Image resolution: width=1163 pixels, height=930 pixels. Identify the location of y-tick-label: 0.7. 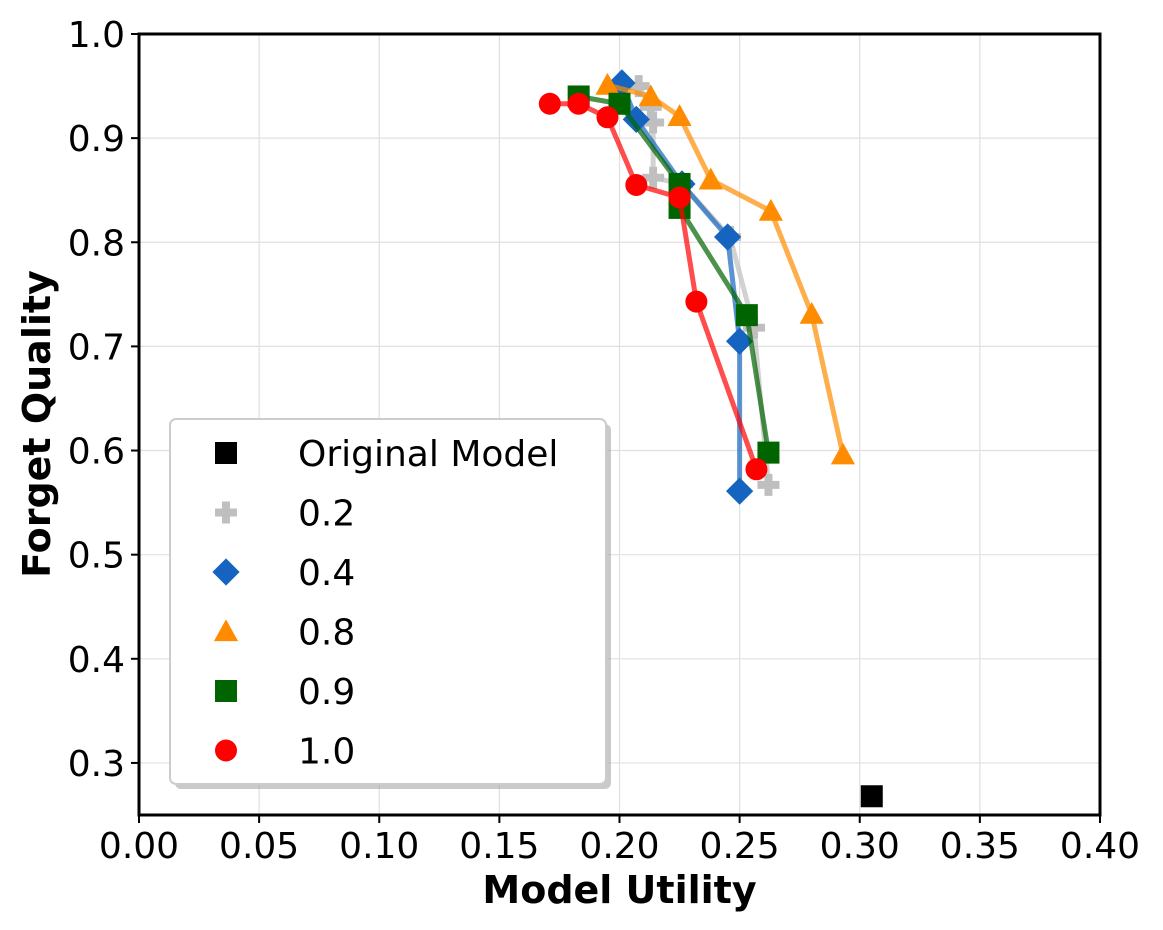
(96, 347).